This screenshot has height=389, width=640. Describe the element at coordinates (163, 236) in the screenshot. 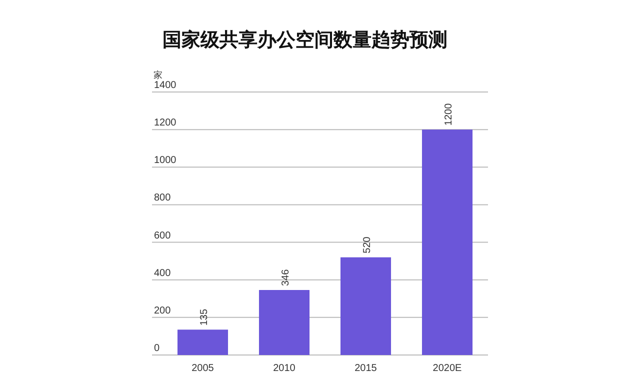

I see `y-tick-label: 600` at that location.